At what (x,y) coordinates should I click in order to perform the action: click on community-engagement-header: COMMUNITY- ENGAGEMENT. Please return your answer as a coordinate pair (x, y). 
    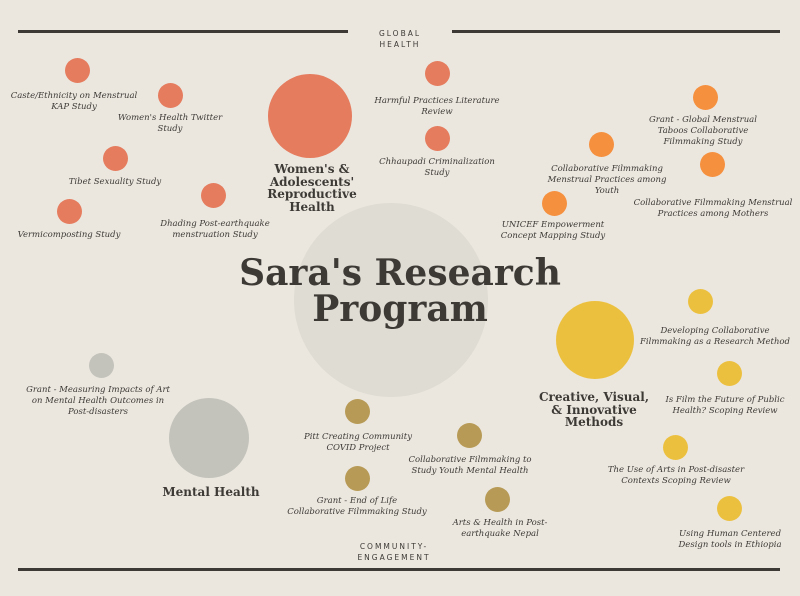
    Looking at the image, I should click on (394, 552).